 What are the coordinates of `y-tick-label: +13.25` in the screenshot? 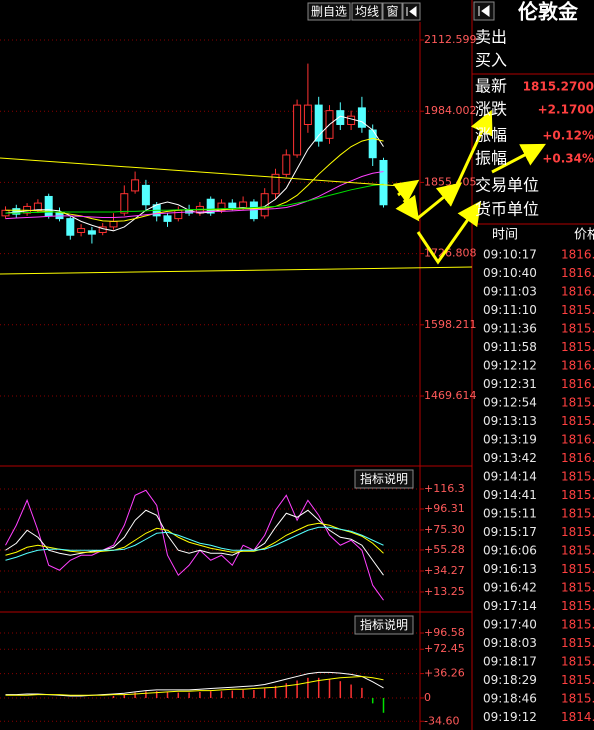 It's located at (444, 591).